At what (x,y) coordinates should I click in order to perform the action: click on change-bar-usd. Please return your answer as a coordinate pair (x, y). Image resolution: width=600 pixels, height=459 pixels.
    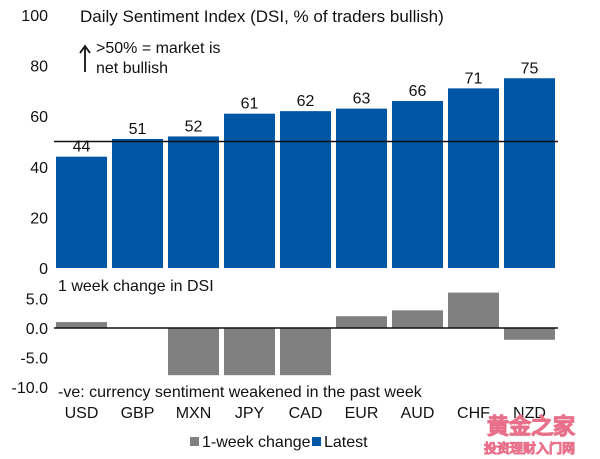
    Looking at the image, I should click on (81, 325).